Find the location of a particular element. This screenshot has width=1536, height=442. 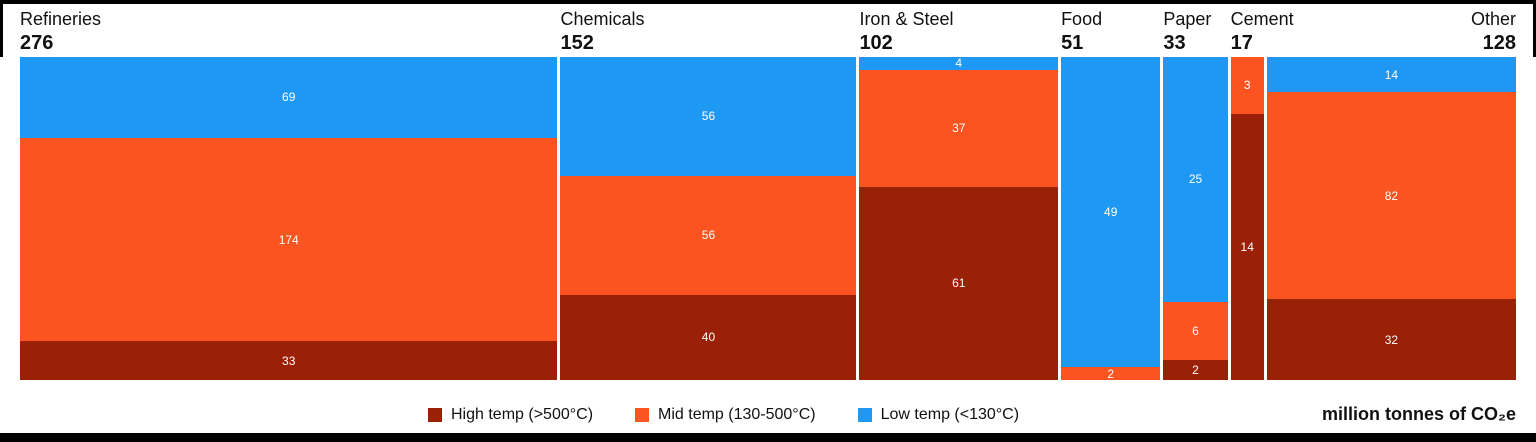

legend-label: High temp (>500°C) is located at coordinates (522, 414).